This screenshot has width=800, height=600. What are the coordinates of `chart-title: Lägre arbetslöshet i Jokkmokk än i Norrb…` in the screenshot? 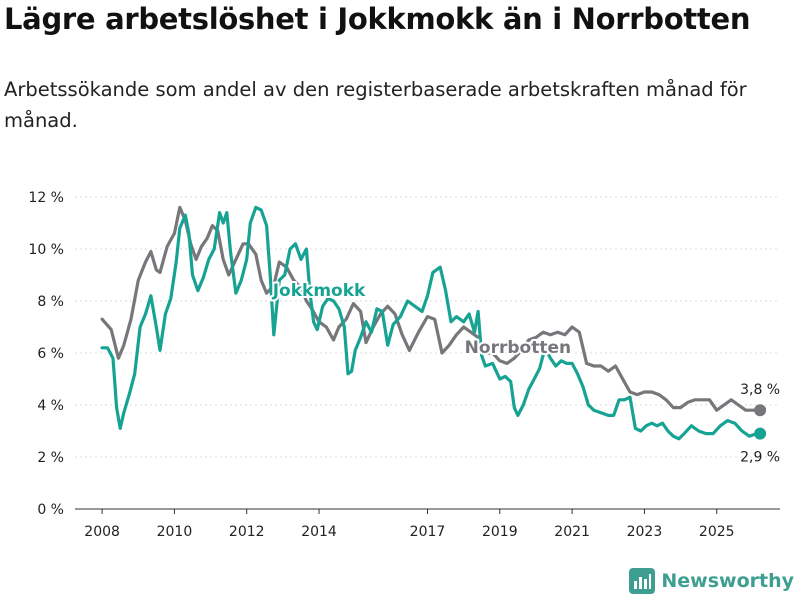 It's located at (377, 19).